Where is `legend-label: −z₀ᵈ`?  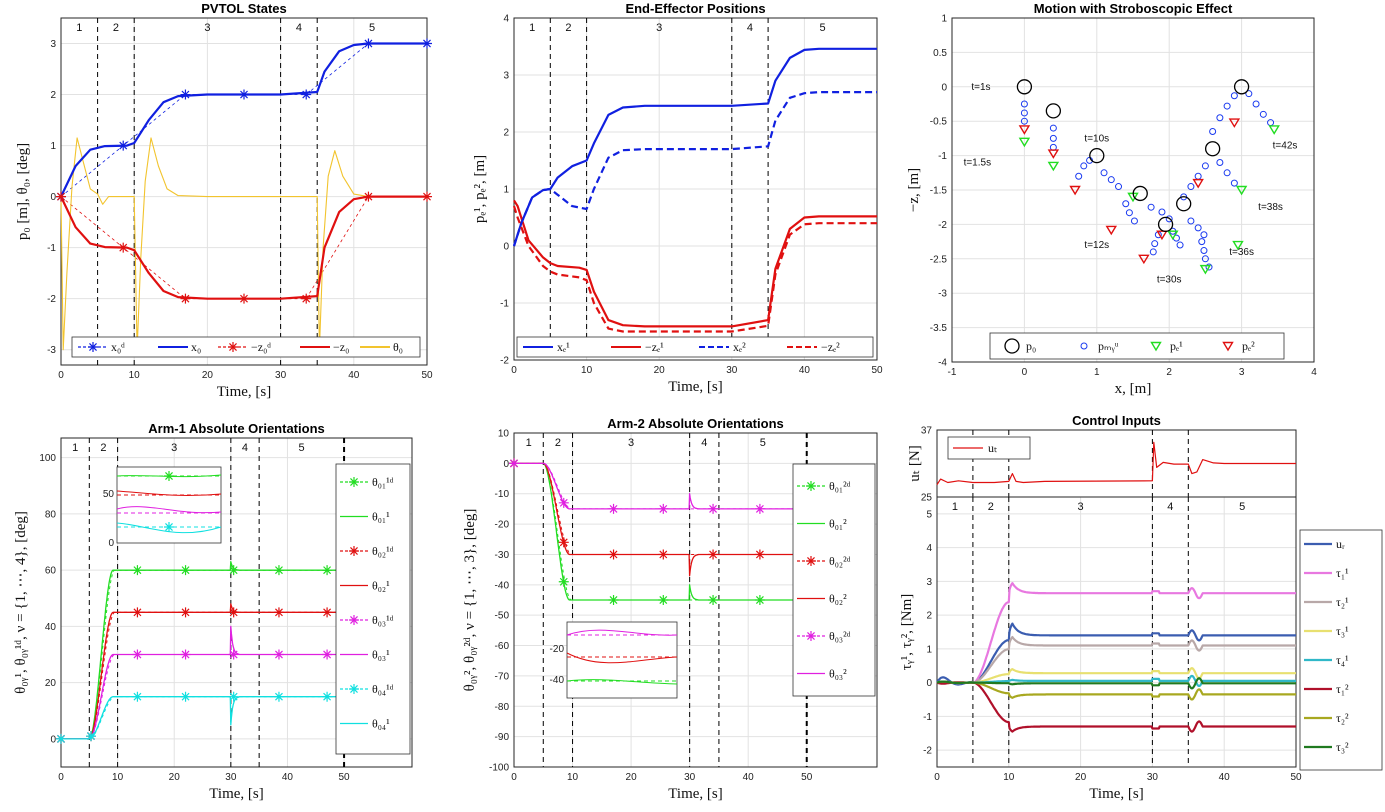
legend-label: −z₀ᵈ is located at coordinates (261, 347).